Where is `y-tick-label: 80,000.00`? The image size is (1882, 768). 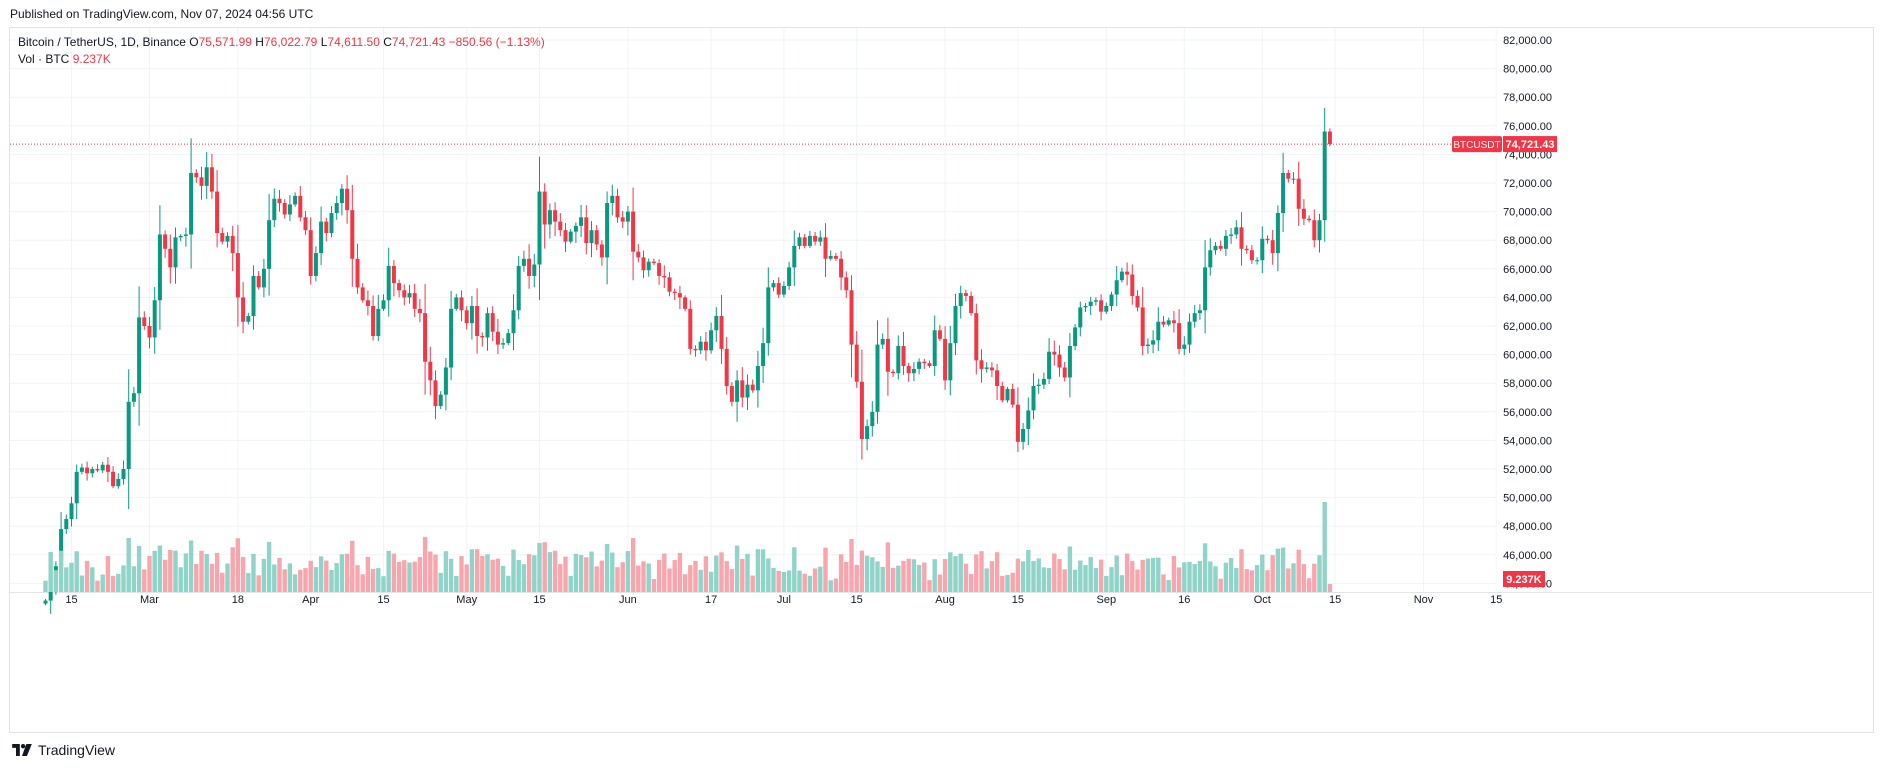
y-tick-label: 80,000.00 is located at coordinates (1527, 70).